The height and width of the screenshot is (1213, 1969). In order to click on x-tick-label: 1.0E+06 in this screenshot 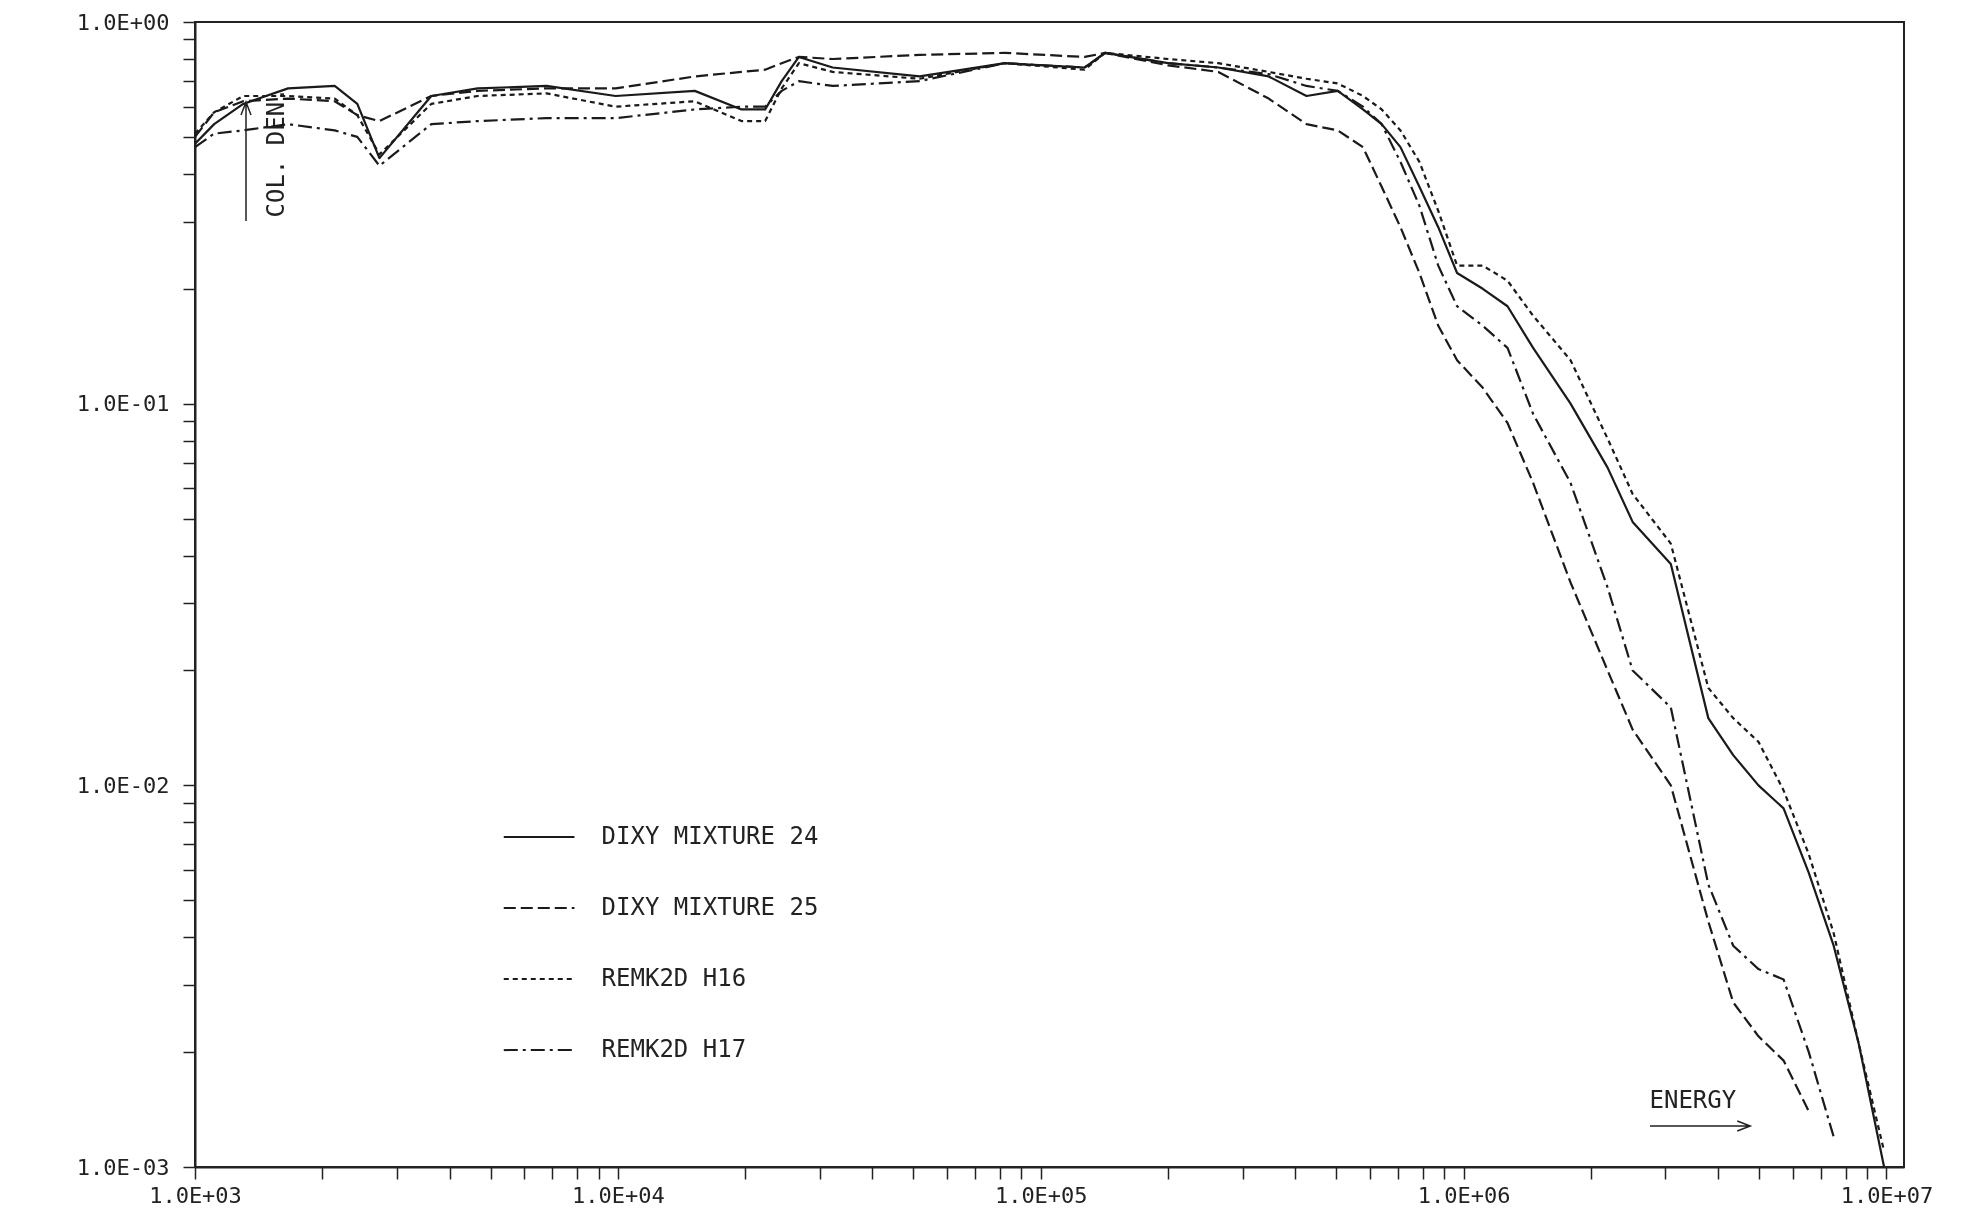, I will do `click(1464, 1195)`.